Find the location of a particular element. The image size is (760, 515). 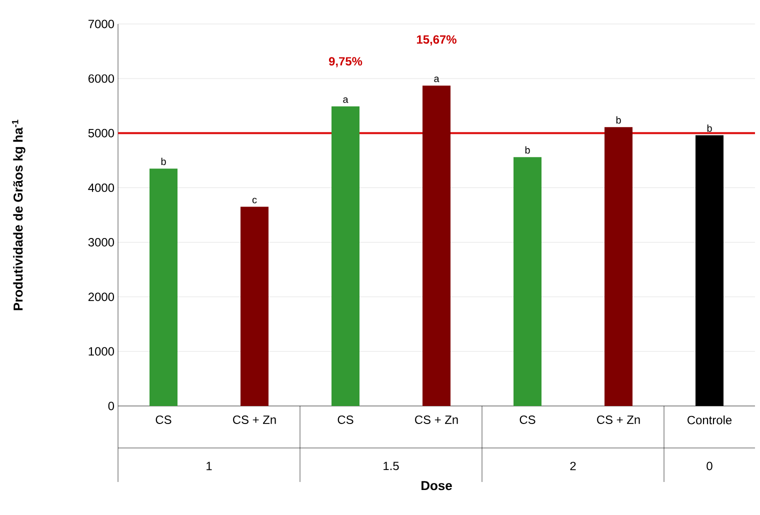

y-tick-label: 5000 is located at coordinates (101, 133).